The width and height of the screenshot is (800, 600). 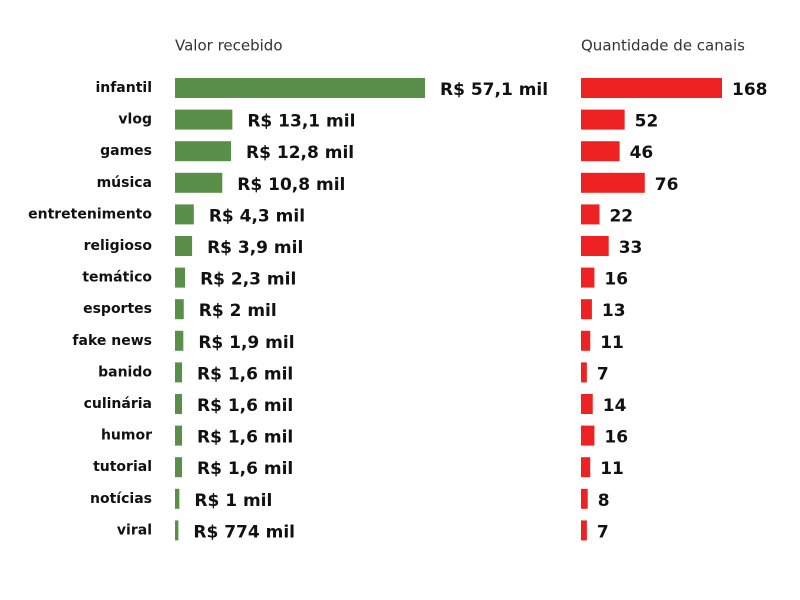 I want to click on value-label: R$ 2,3 mil, so click(x=248, y=280).